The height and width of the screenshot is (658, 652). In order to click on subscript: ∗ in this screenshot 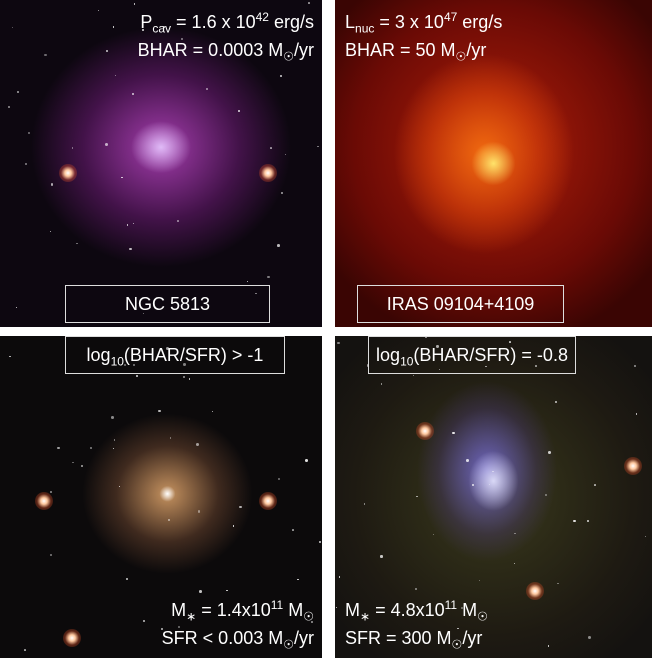, I will do `click(365, 616)`.